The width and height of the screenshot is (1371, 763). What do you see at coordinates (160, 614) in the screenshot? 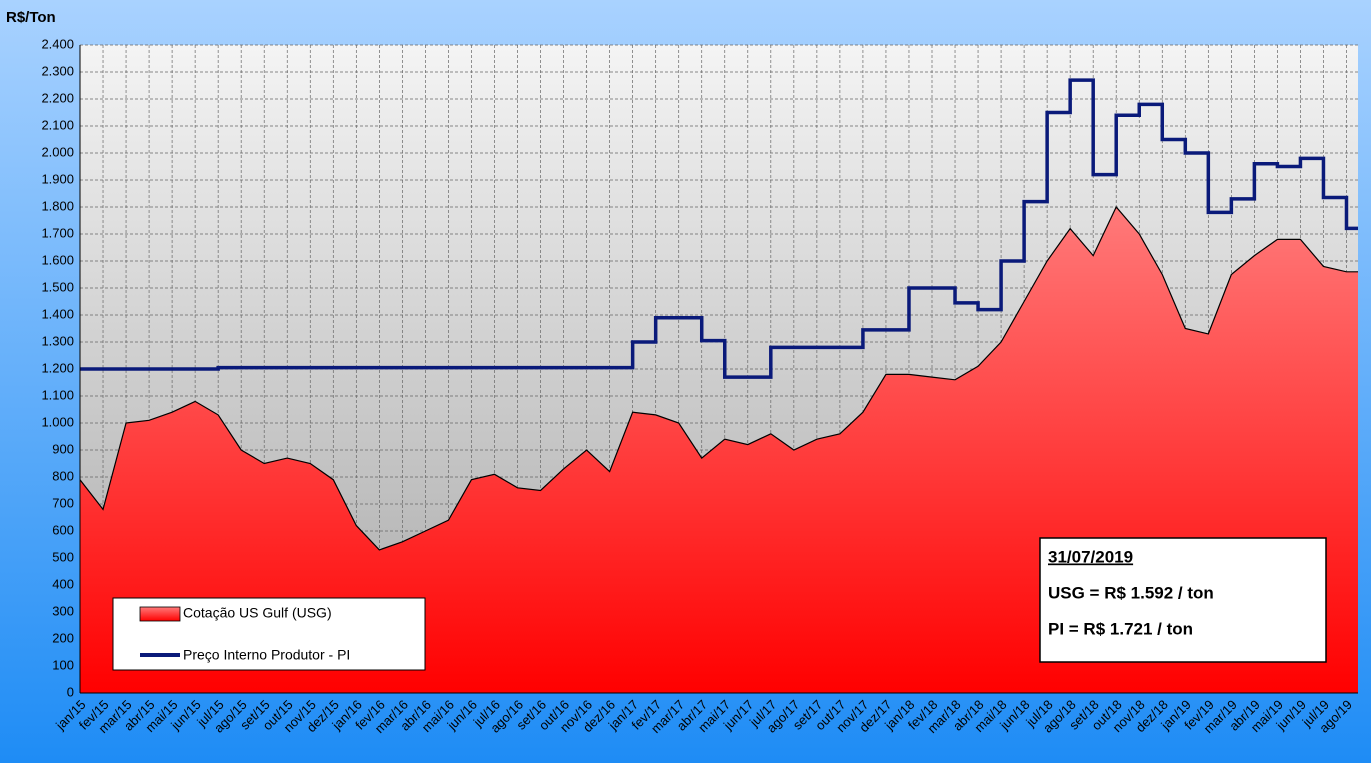
I see `legend-swatch` at bounding box center [160, 614].